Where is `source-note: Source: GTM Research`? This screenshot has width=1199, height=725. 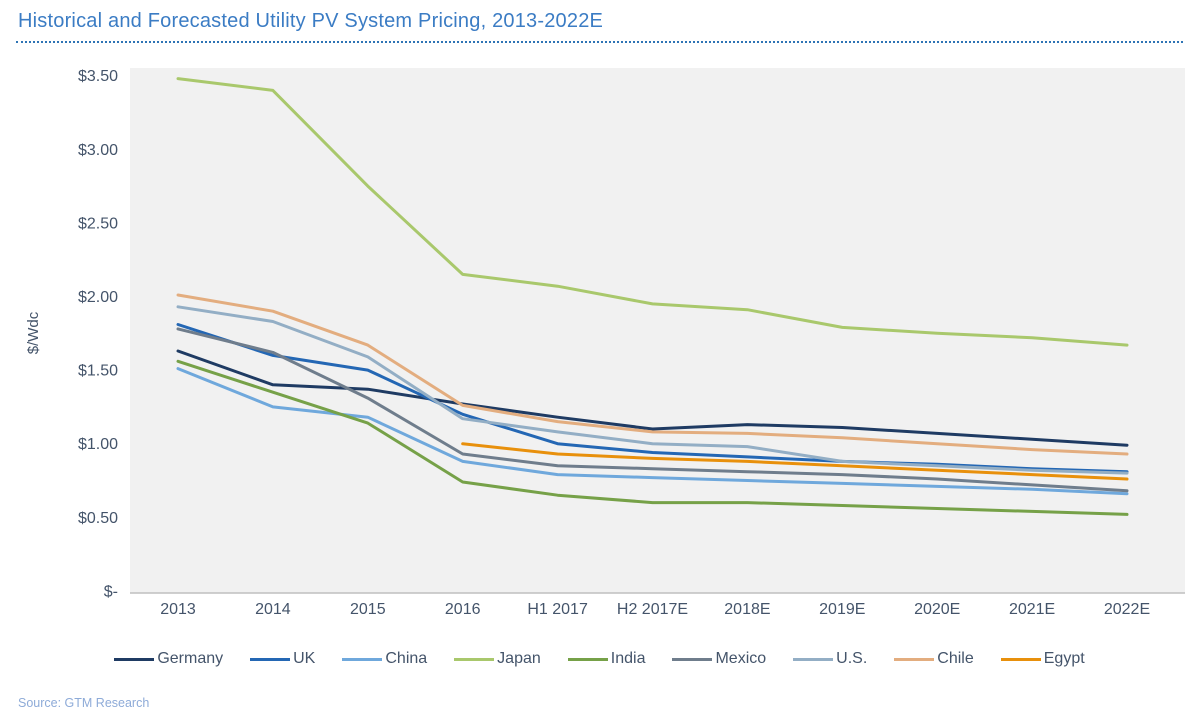 source-note: Source: GTM Research is located at coordinates (84, 703).